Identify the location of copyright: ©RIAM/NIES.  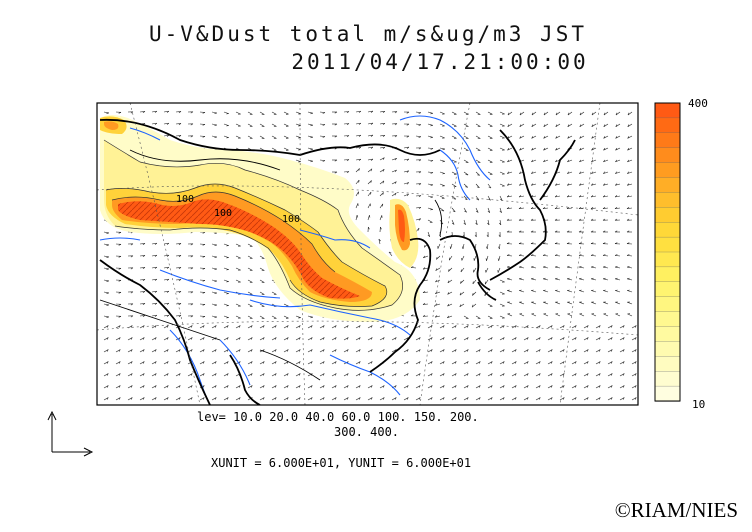
(676, 510).